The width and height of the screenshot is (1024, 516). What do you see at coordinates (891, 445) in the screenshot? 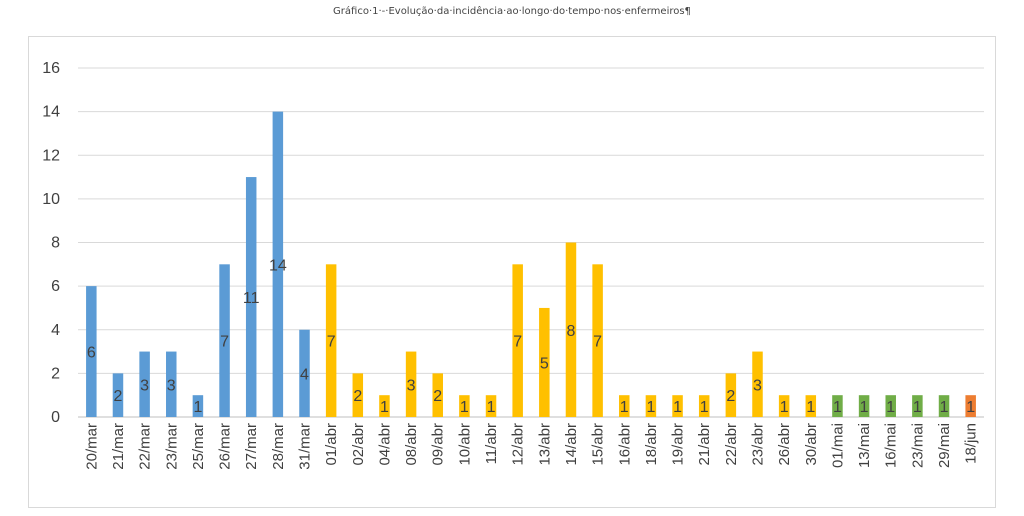
I see `x-tick-label: 16/mai` at bounding box center [891, 445].